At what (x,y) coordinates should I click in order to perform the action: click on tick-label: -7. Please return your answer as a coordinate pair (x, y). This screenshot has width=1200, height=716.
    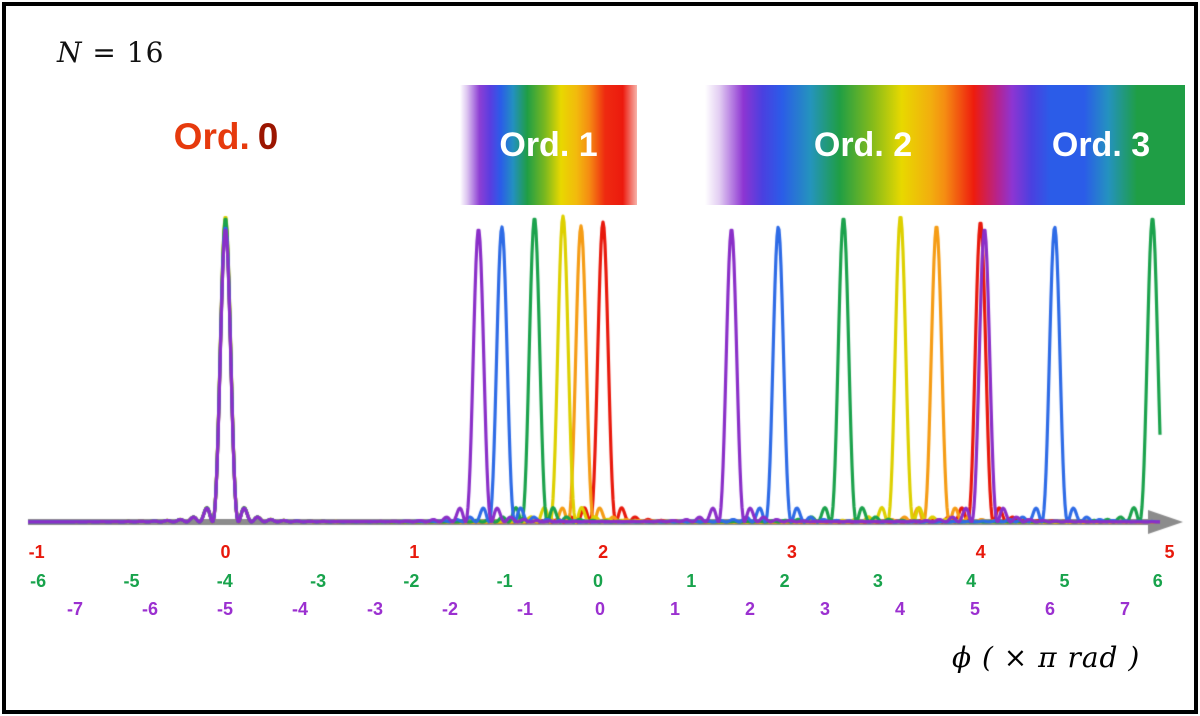
    Looking at the image, I should click on (75, 609).